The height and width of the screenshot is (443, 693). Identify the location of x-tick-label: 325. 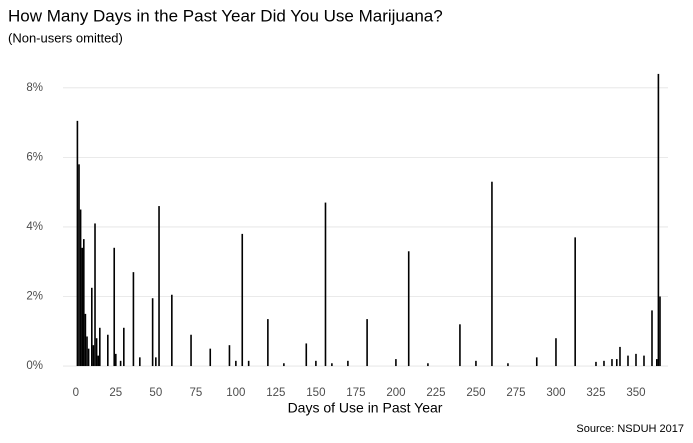
(595, 393).